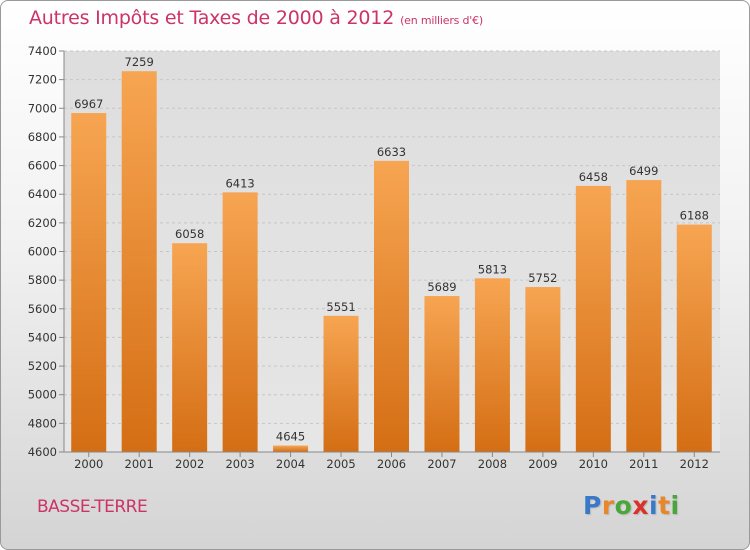 The height and width of the screenshot is (550, 750). Describe the element at coordinates (42, 423) in the screenshot. I see `y-tick-label: 4800` at that location.